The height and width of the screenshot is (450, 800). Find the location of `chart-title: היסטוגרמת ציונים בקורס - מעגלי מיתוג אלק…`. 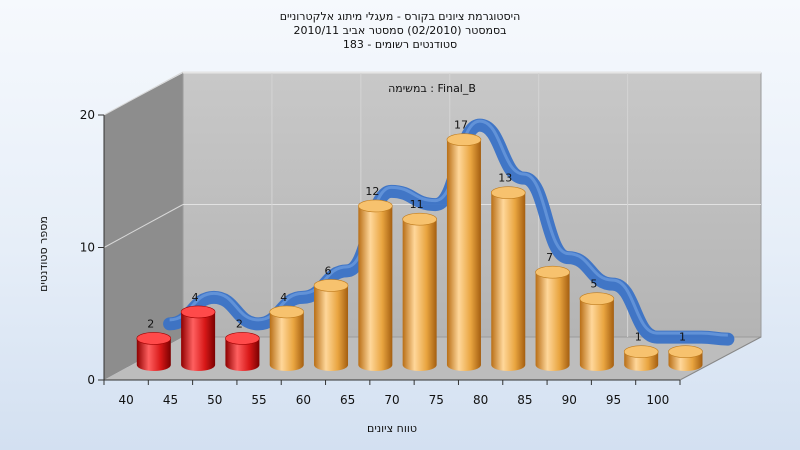

chart-title: היסטוגרמת ציונים בקורס - מעגלי מיתוג אלק… is located at coordinates (400, 31).